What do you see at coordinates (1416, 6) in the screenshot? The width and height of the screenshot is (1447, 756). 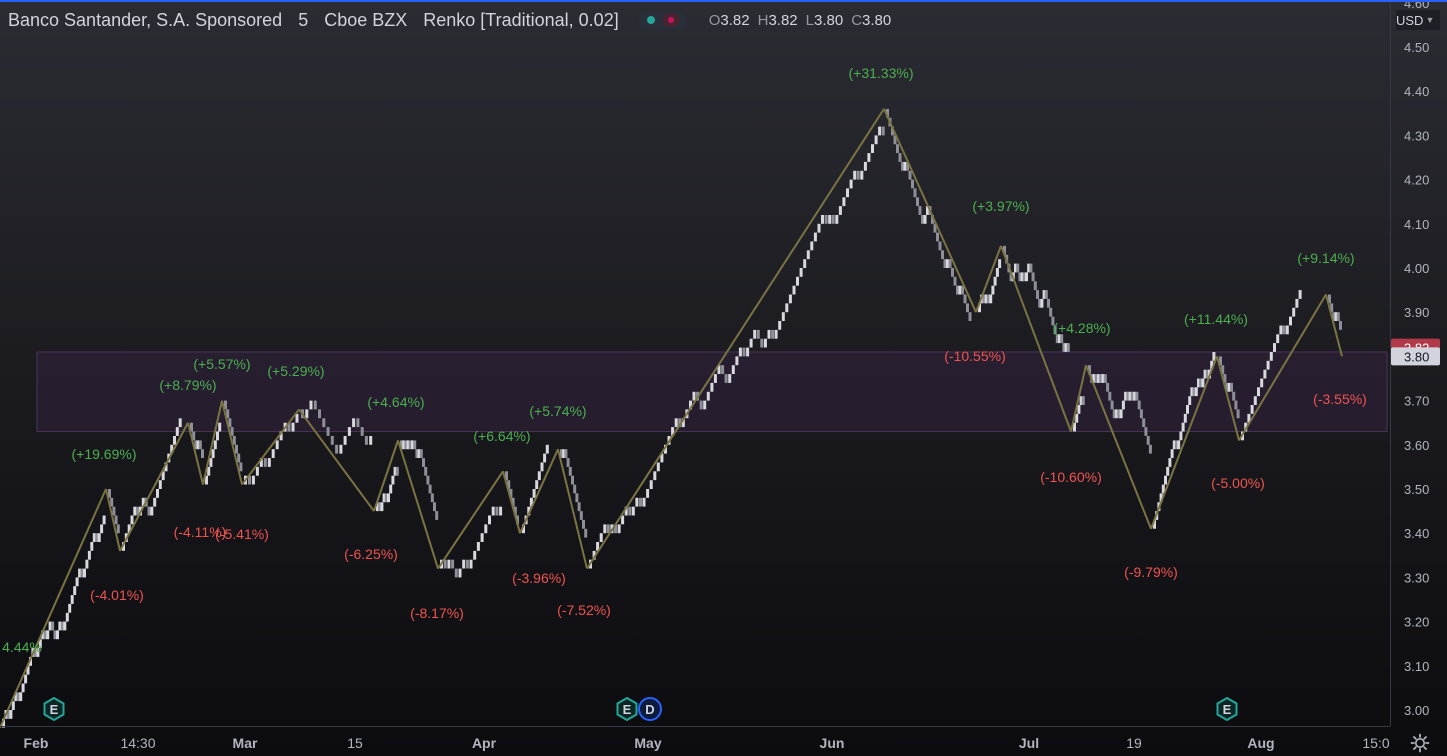 I see `price-tick-label: 4.60` at bounding box center [1416, 6].